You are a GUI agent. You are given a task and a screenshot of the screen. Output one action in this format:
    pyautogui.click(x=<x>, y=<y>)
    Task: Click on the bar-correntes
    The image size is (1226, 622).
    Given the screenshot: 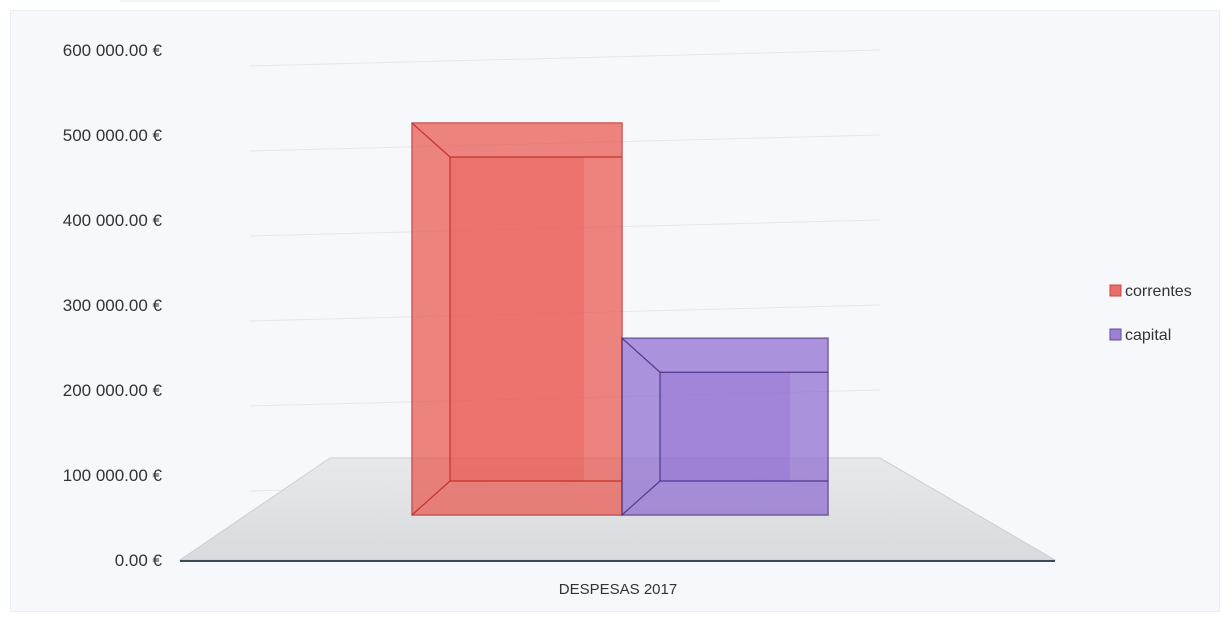 What is the action you would take?
    pyautogui.click(x=517, y=319)
    